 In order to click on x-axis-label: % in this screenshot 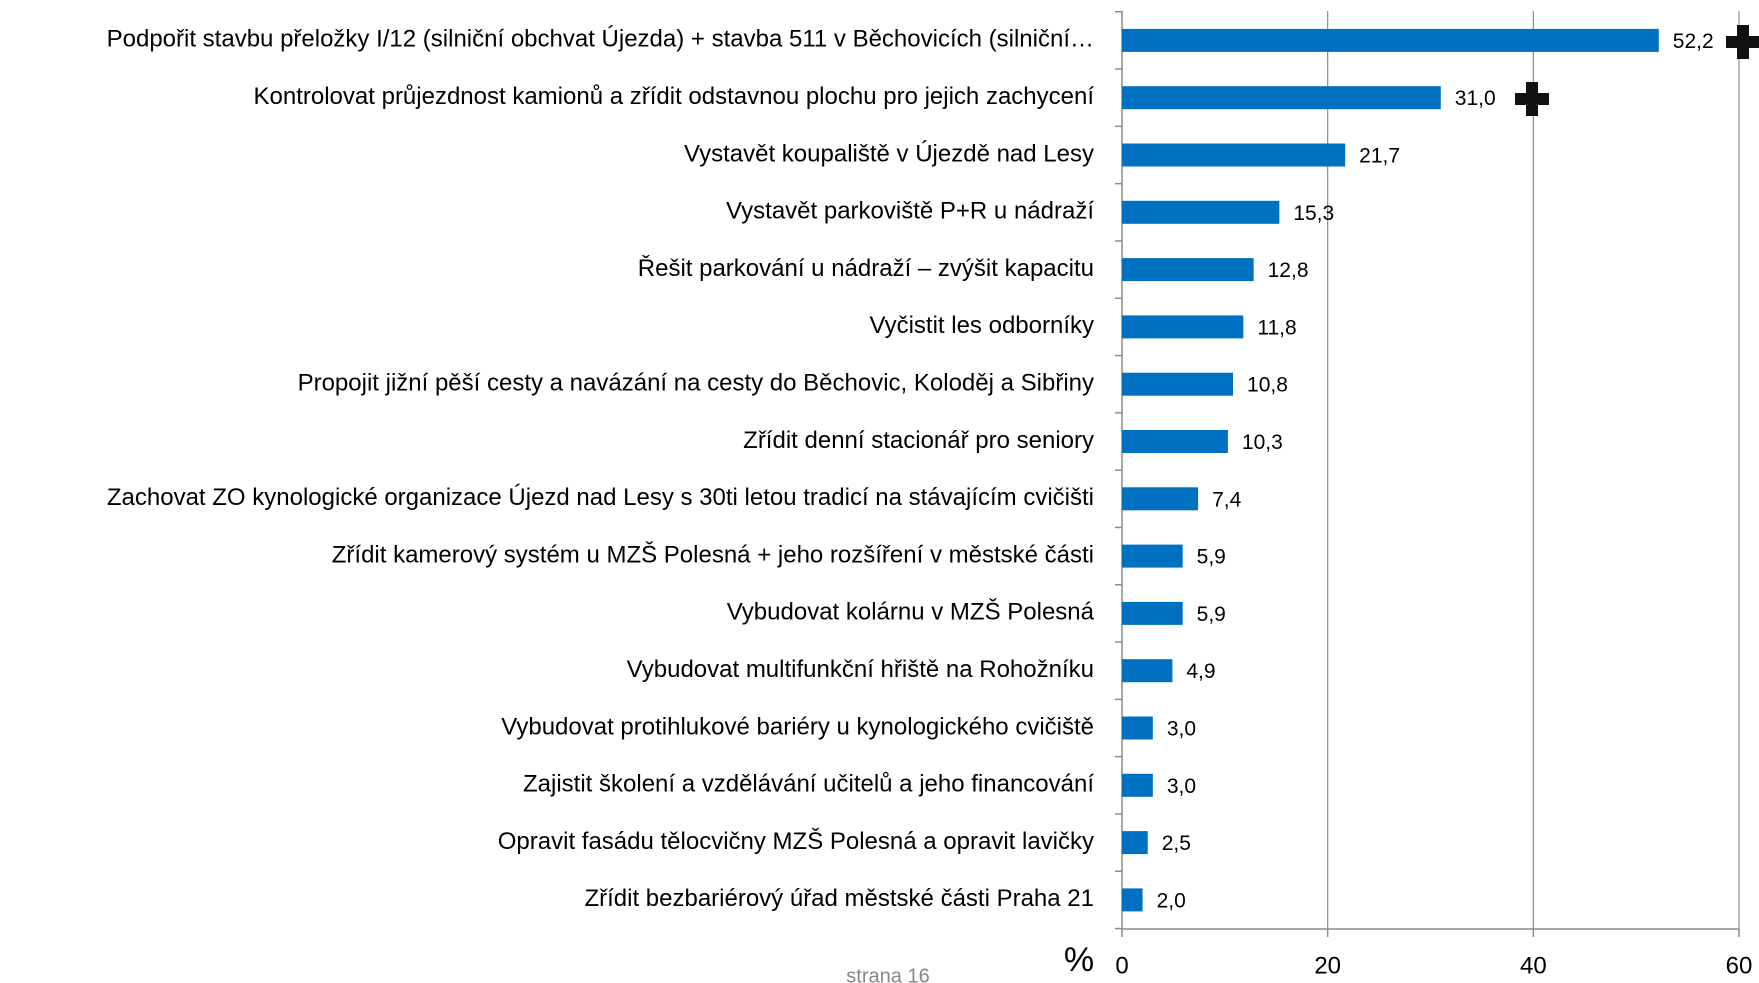, I will do `click(1079, 960)`.